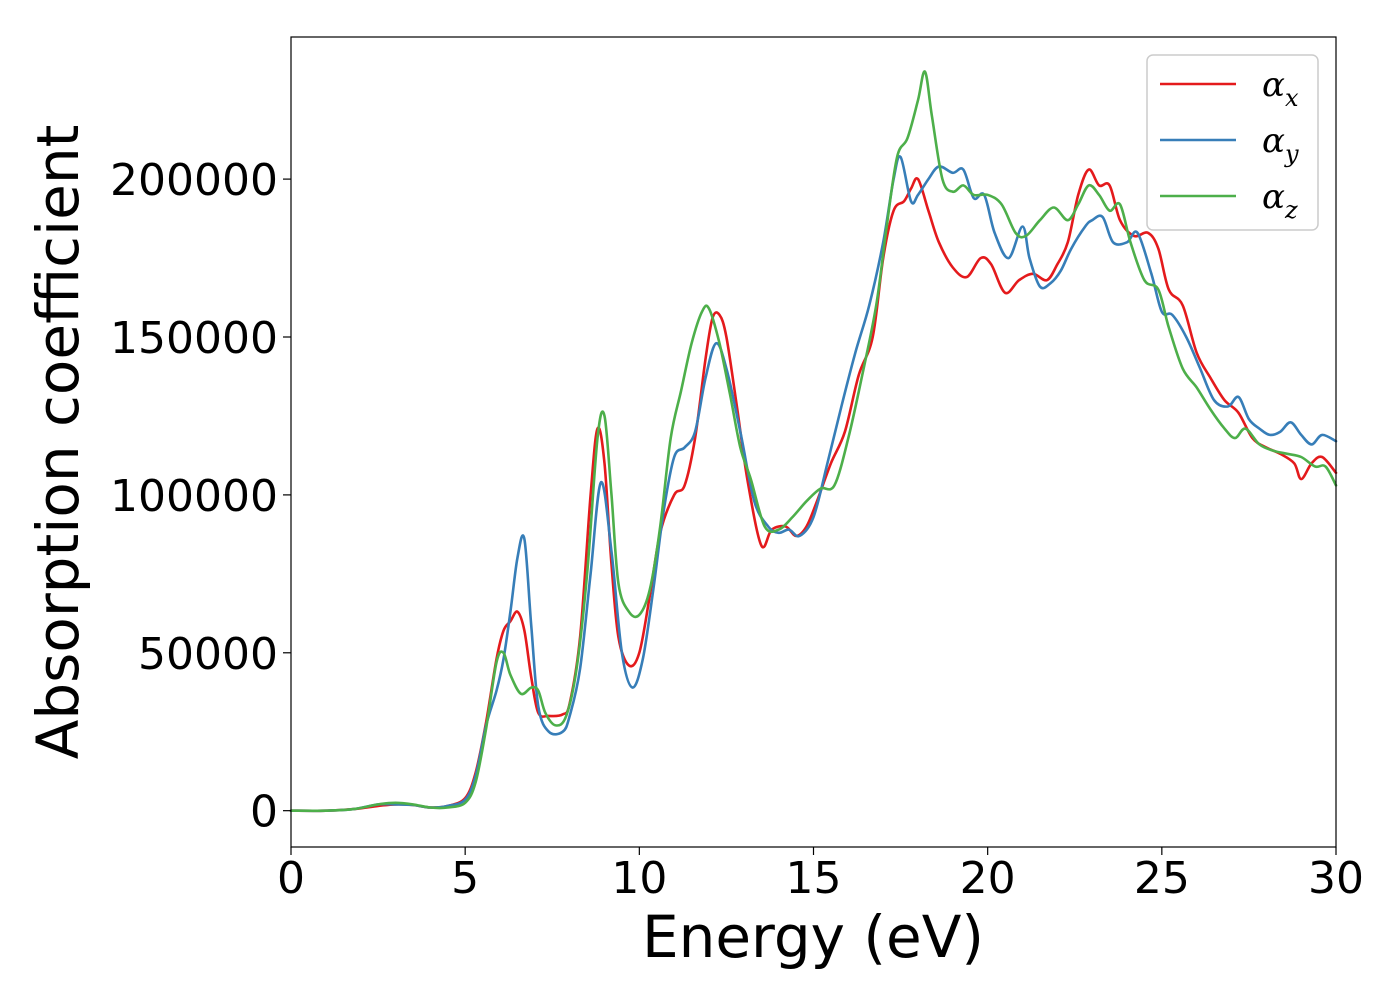  I want to click on y-axis: 0 50000 100000 150000 200000, so click(200, 496).